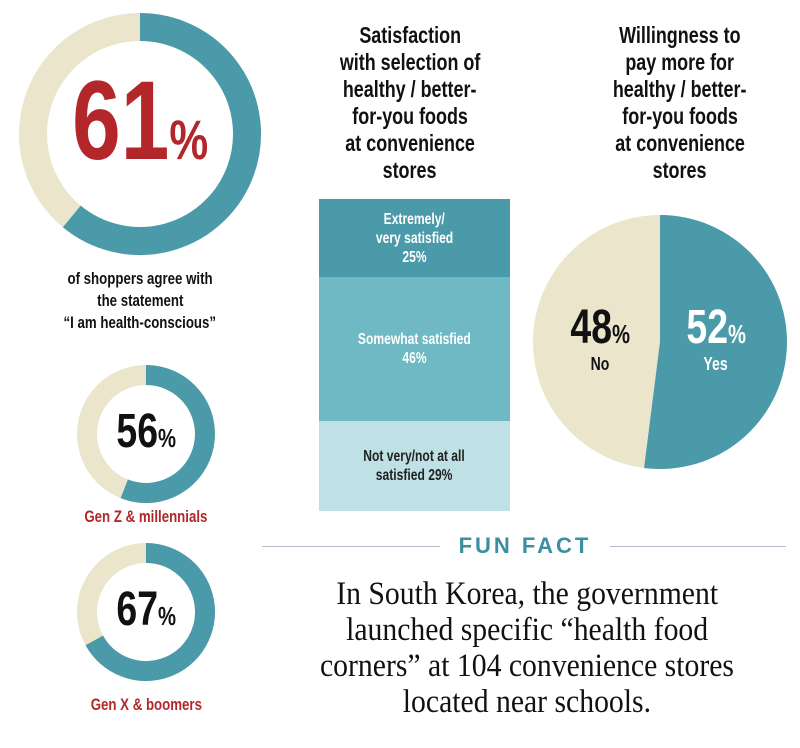 The width and height of the screenshot is (800, 748). I want to click on value-number: 56, so click(137, 431).